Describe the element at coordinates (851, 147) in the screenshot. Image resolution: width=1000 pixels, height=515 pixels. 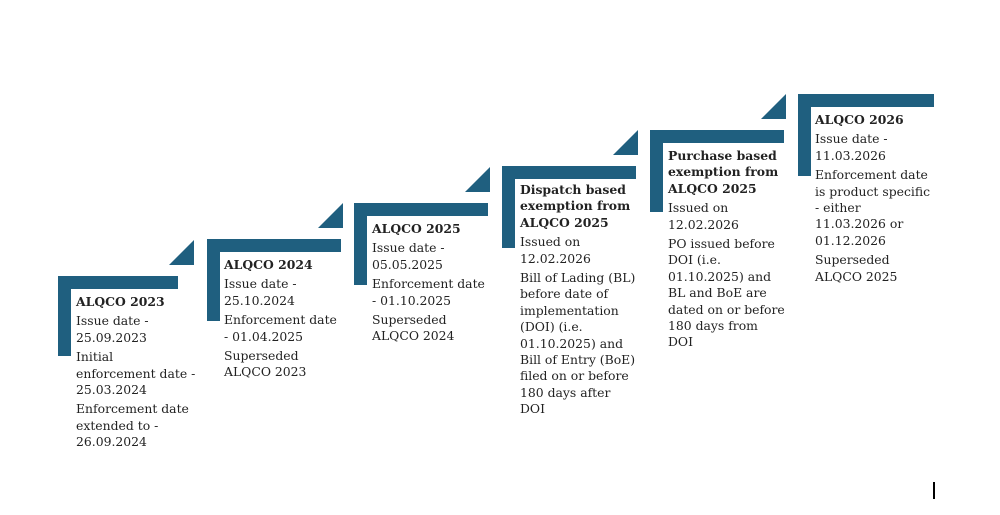
I see `step-detail: Issue date - 11.03.2026` at that location.